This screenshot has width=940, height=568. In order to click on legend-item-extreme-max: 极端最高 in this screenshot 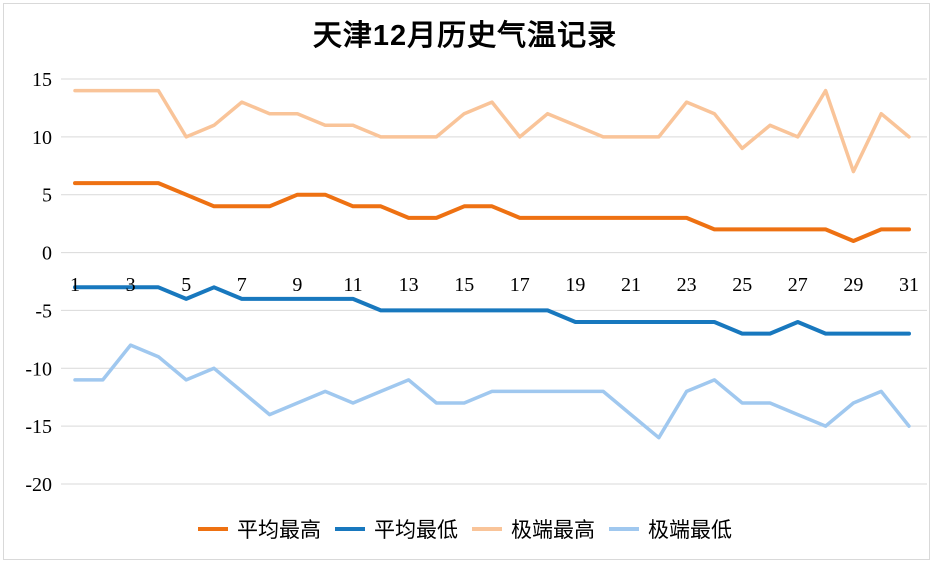, I will do `click(533, 529)`.